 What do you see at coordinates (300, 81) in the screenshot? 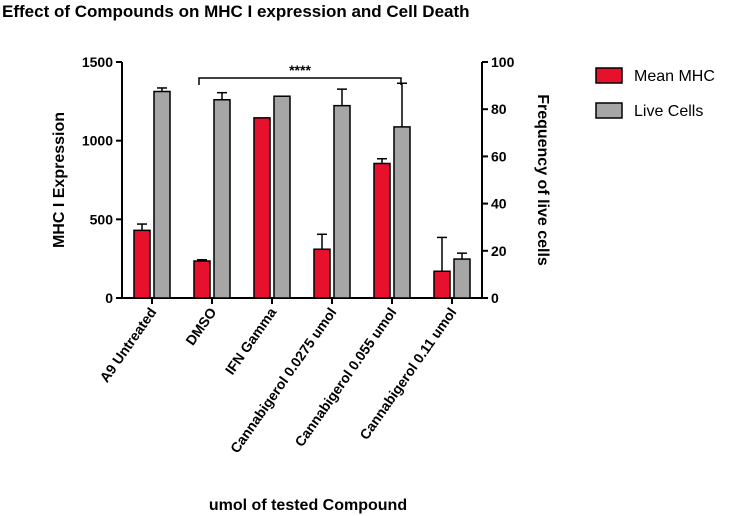
I see `significance-bracket` at bounding box center [300, 81].